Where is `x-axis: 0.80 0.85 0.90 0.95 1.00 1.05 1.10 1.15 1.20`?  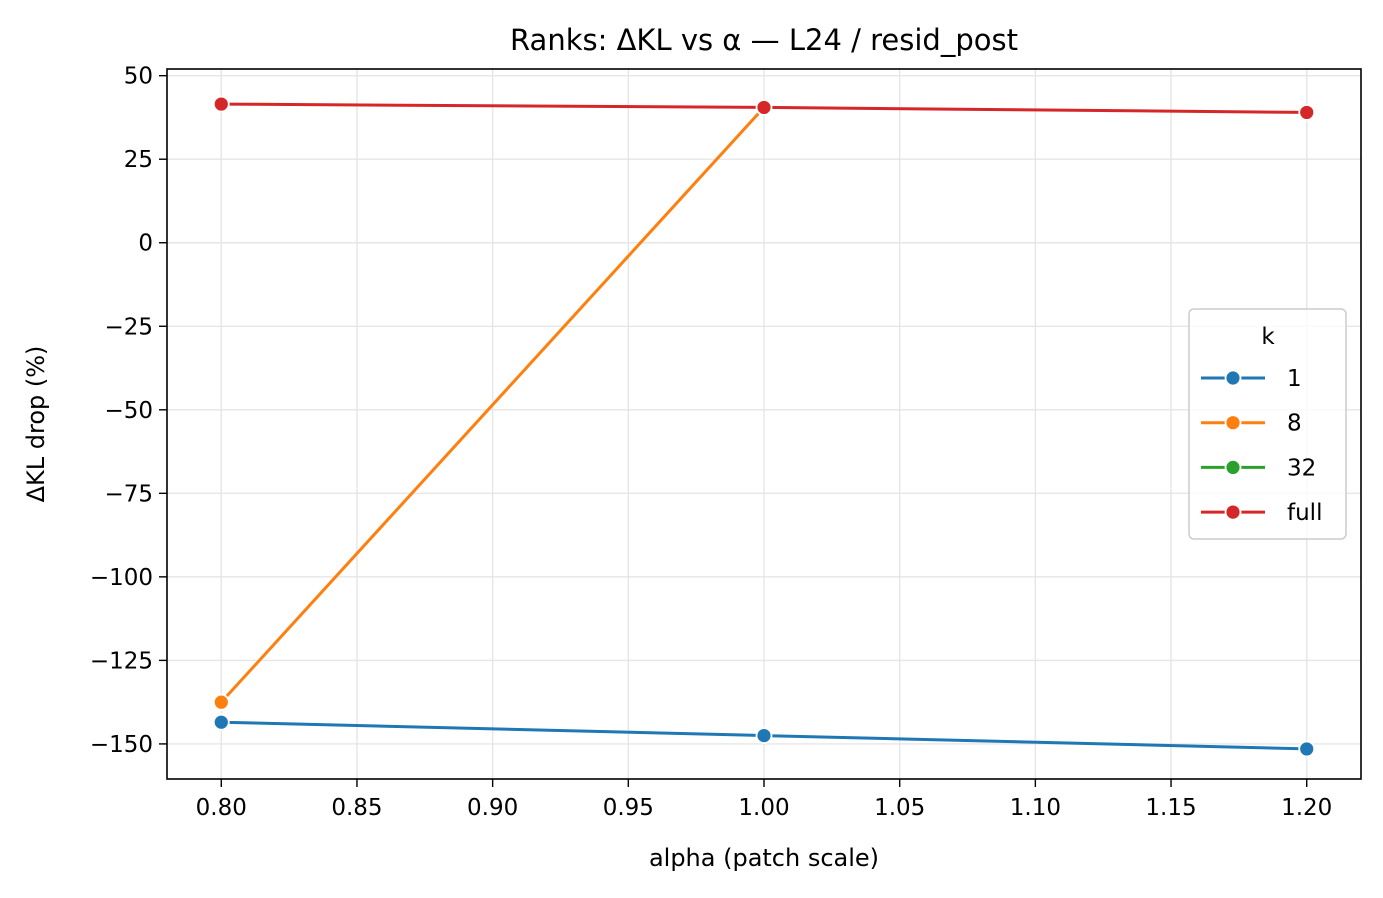
x-axis: 0.80 0.85 0.90 0.95 1.00 1.05 1.10 1.15 1.20 is located at coordinates (764, 800).